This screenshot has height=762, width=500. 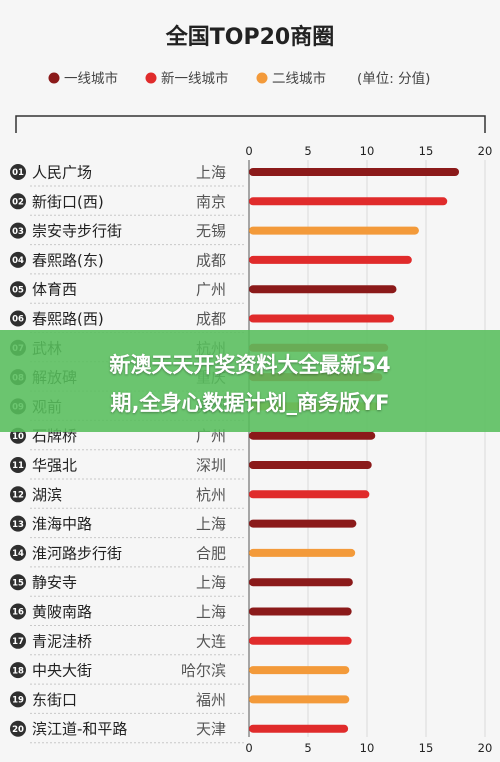 What do you see at coordinates (249, 37) in the screenshot?
I see `chart-title: 全国TOP20商圈` at bounding box center [249, 37].